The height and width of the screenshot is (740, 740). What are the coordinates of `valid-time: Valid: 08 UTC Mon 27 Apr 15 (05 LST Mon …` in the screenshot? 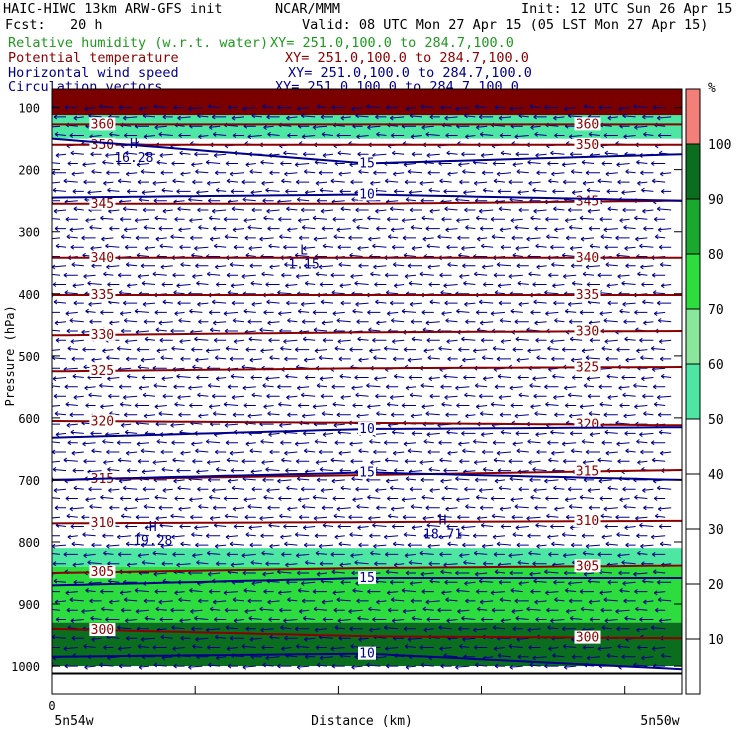 It's located at (505, 25).